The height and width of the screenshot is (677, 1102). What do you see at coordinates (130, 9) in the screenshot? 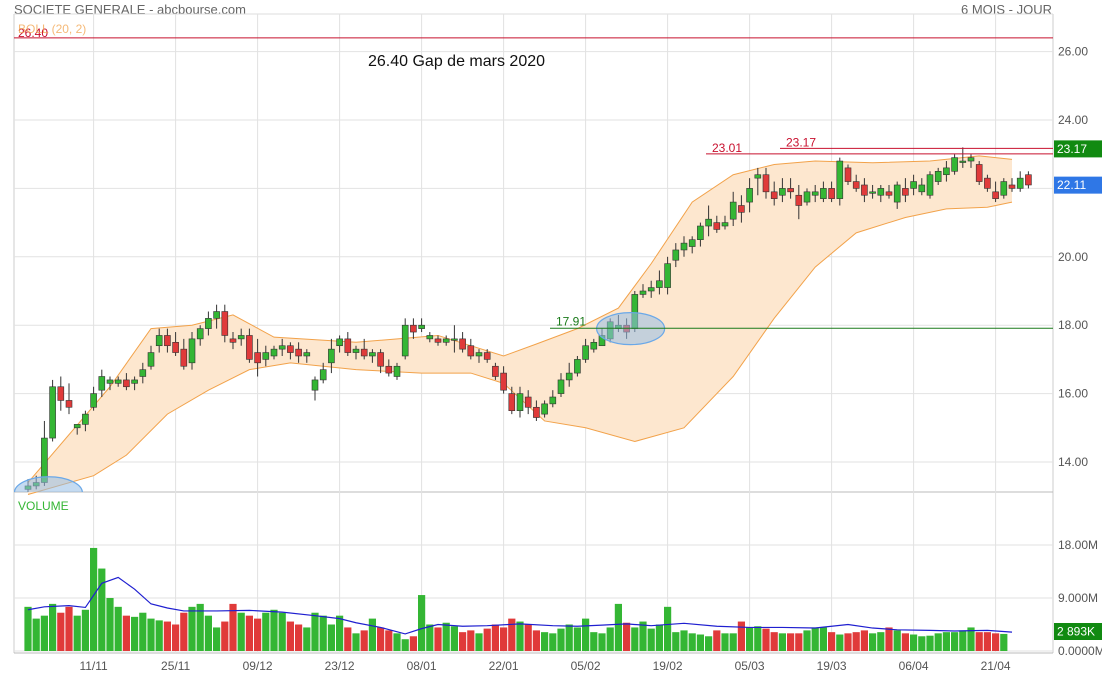
I see `chart-title: SOCIETE GENERALE - abcbourse.com` at bounding box center [130, 9].